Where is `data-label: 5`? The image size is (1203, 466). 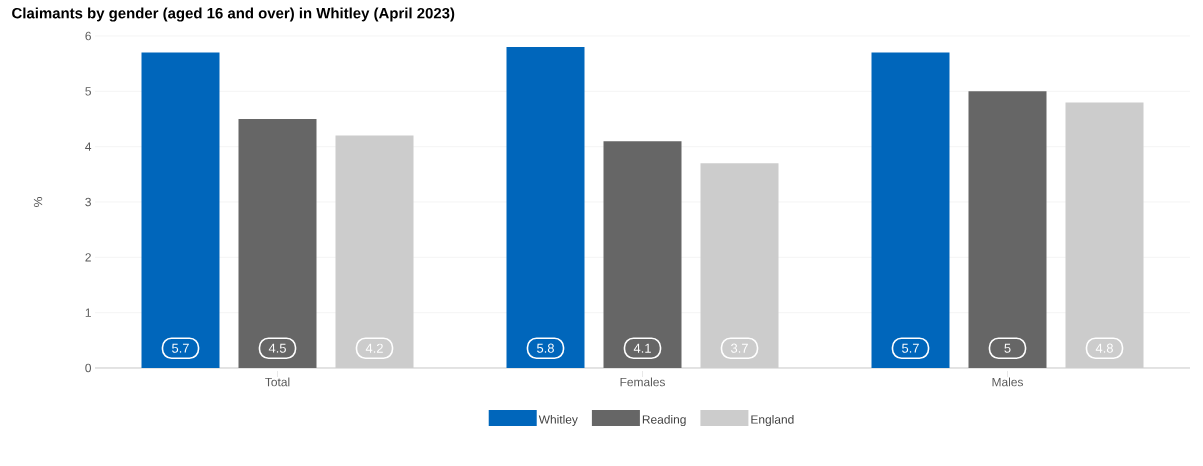
data-label: 5 is located at coordinates (1007, 348).